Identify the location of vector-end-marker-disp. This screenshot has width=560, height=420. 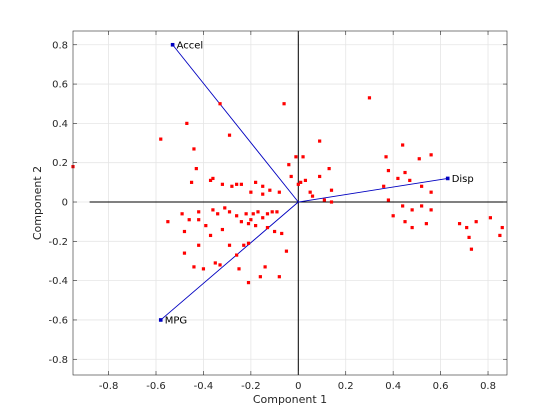
(447, 178).